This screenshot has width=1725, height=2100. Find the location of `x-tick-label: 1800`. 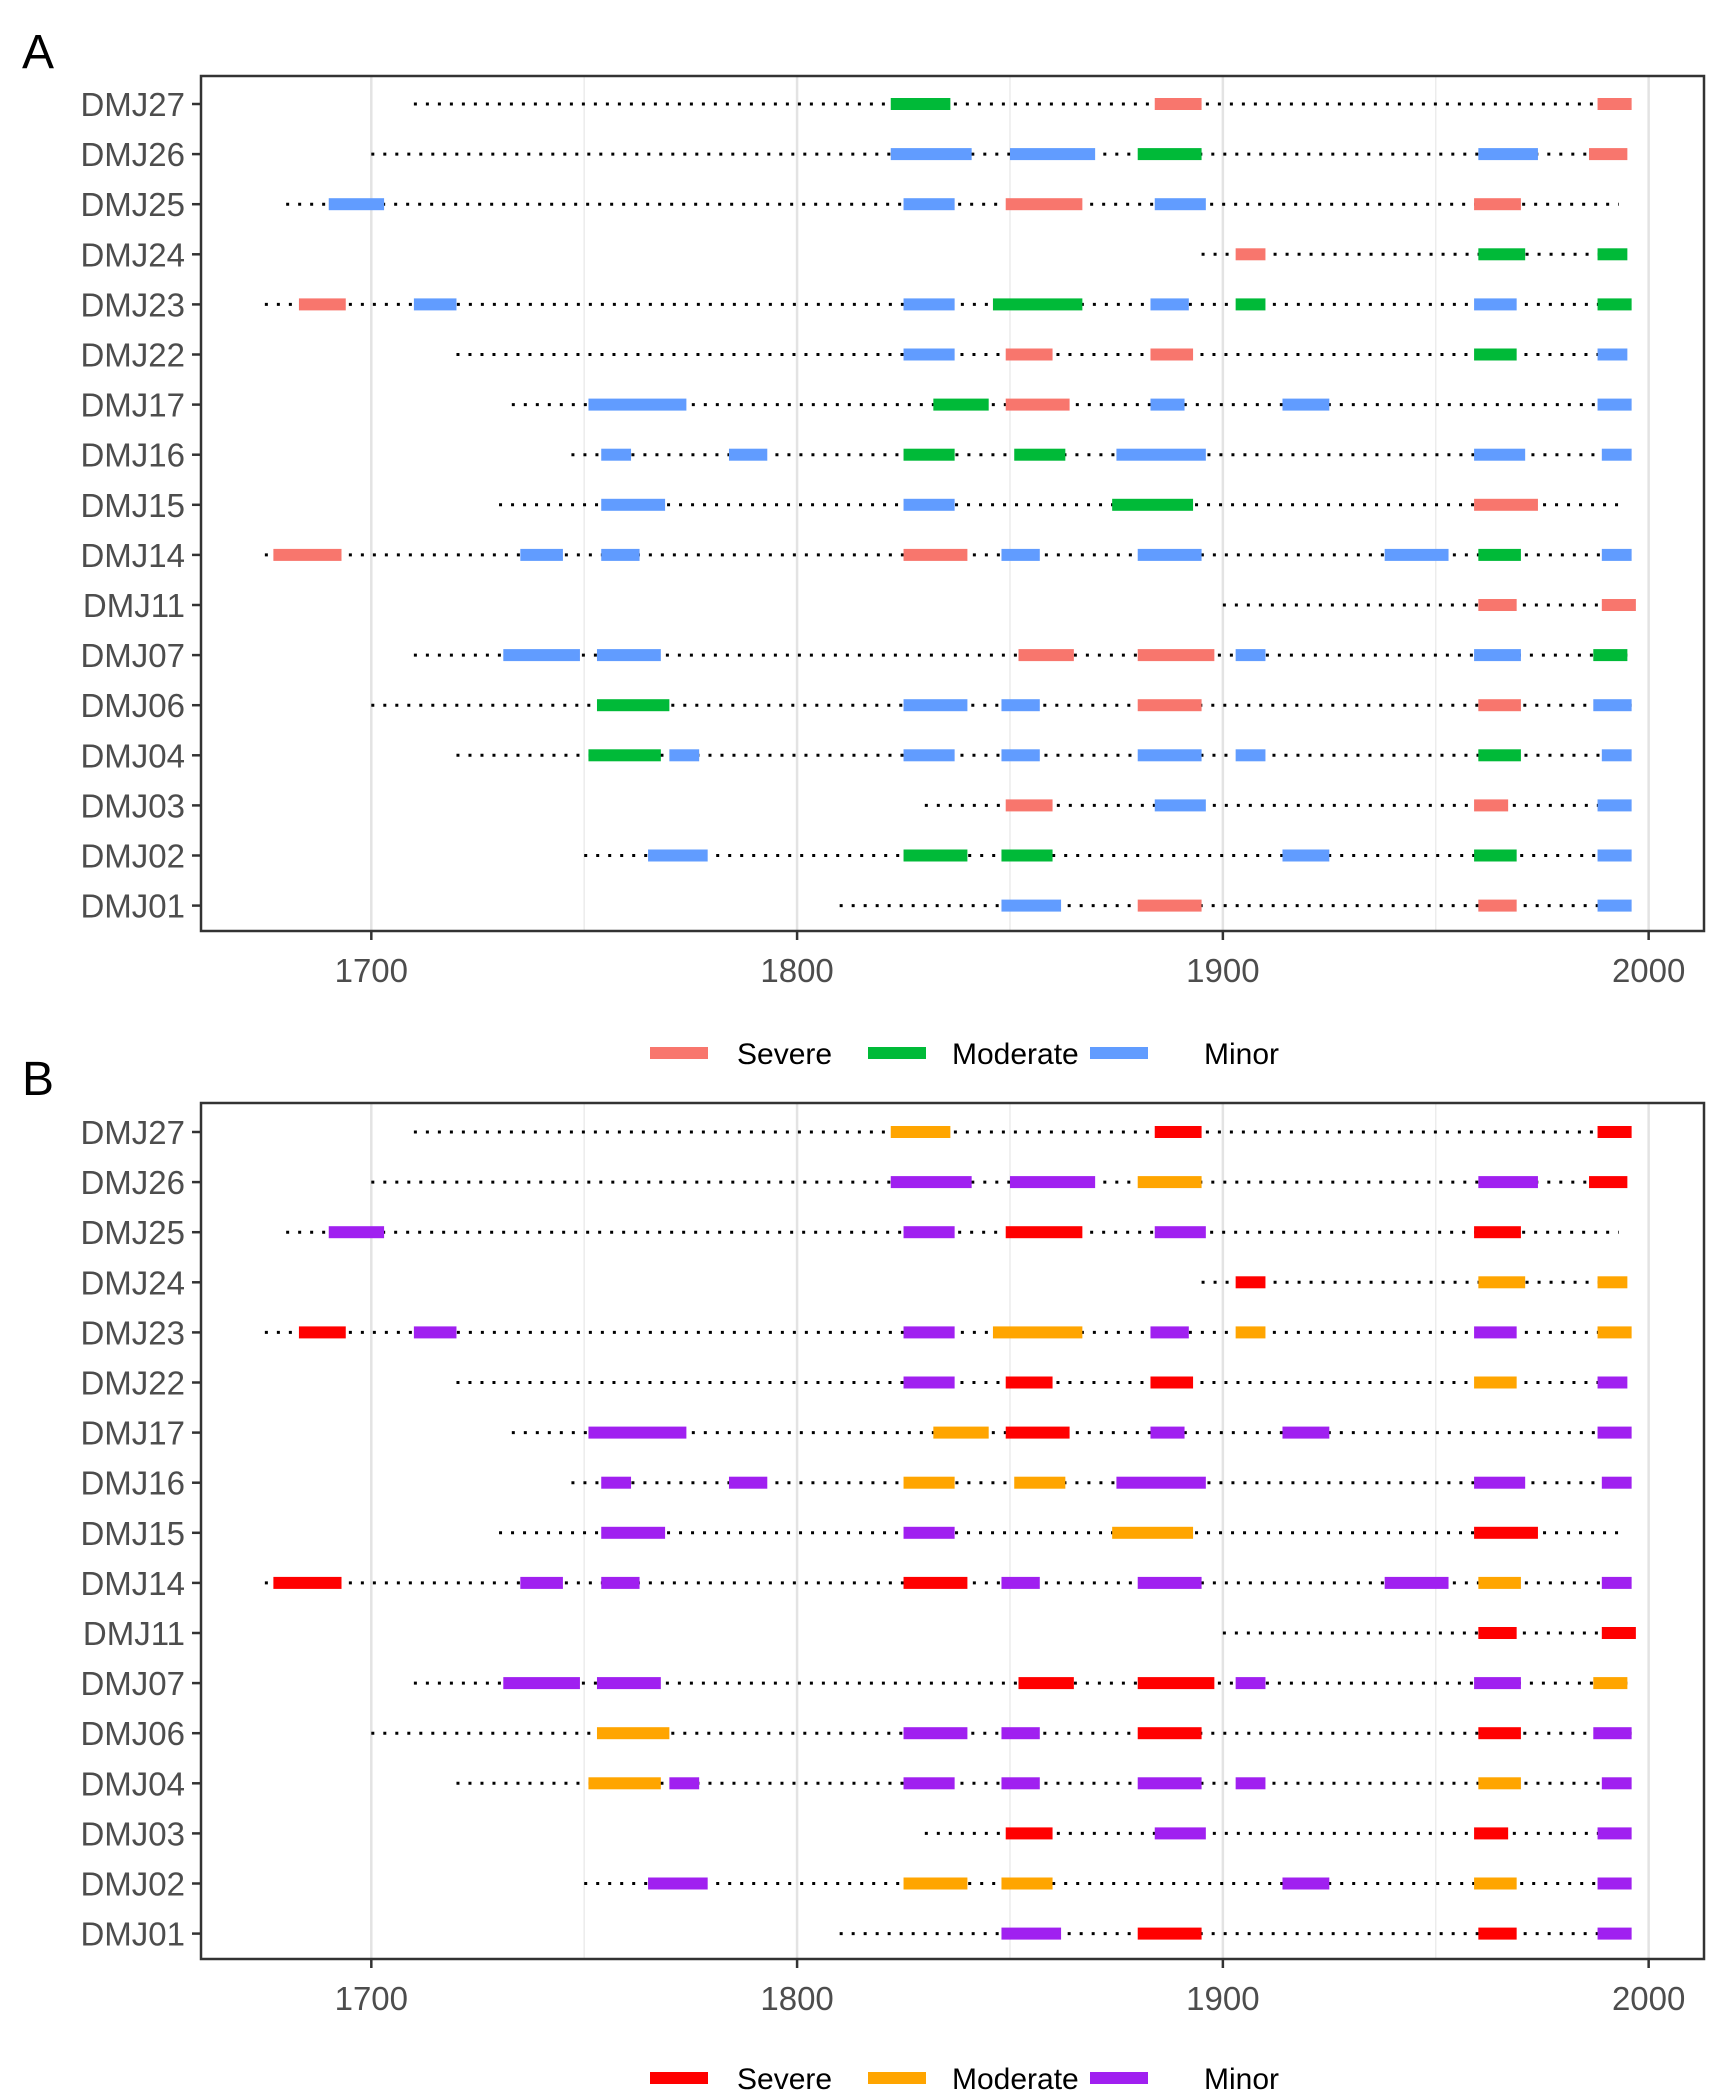

x-tick-label: 1800 is located at coordinates (796, 1998).